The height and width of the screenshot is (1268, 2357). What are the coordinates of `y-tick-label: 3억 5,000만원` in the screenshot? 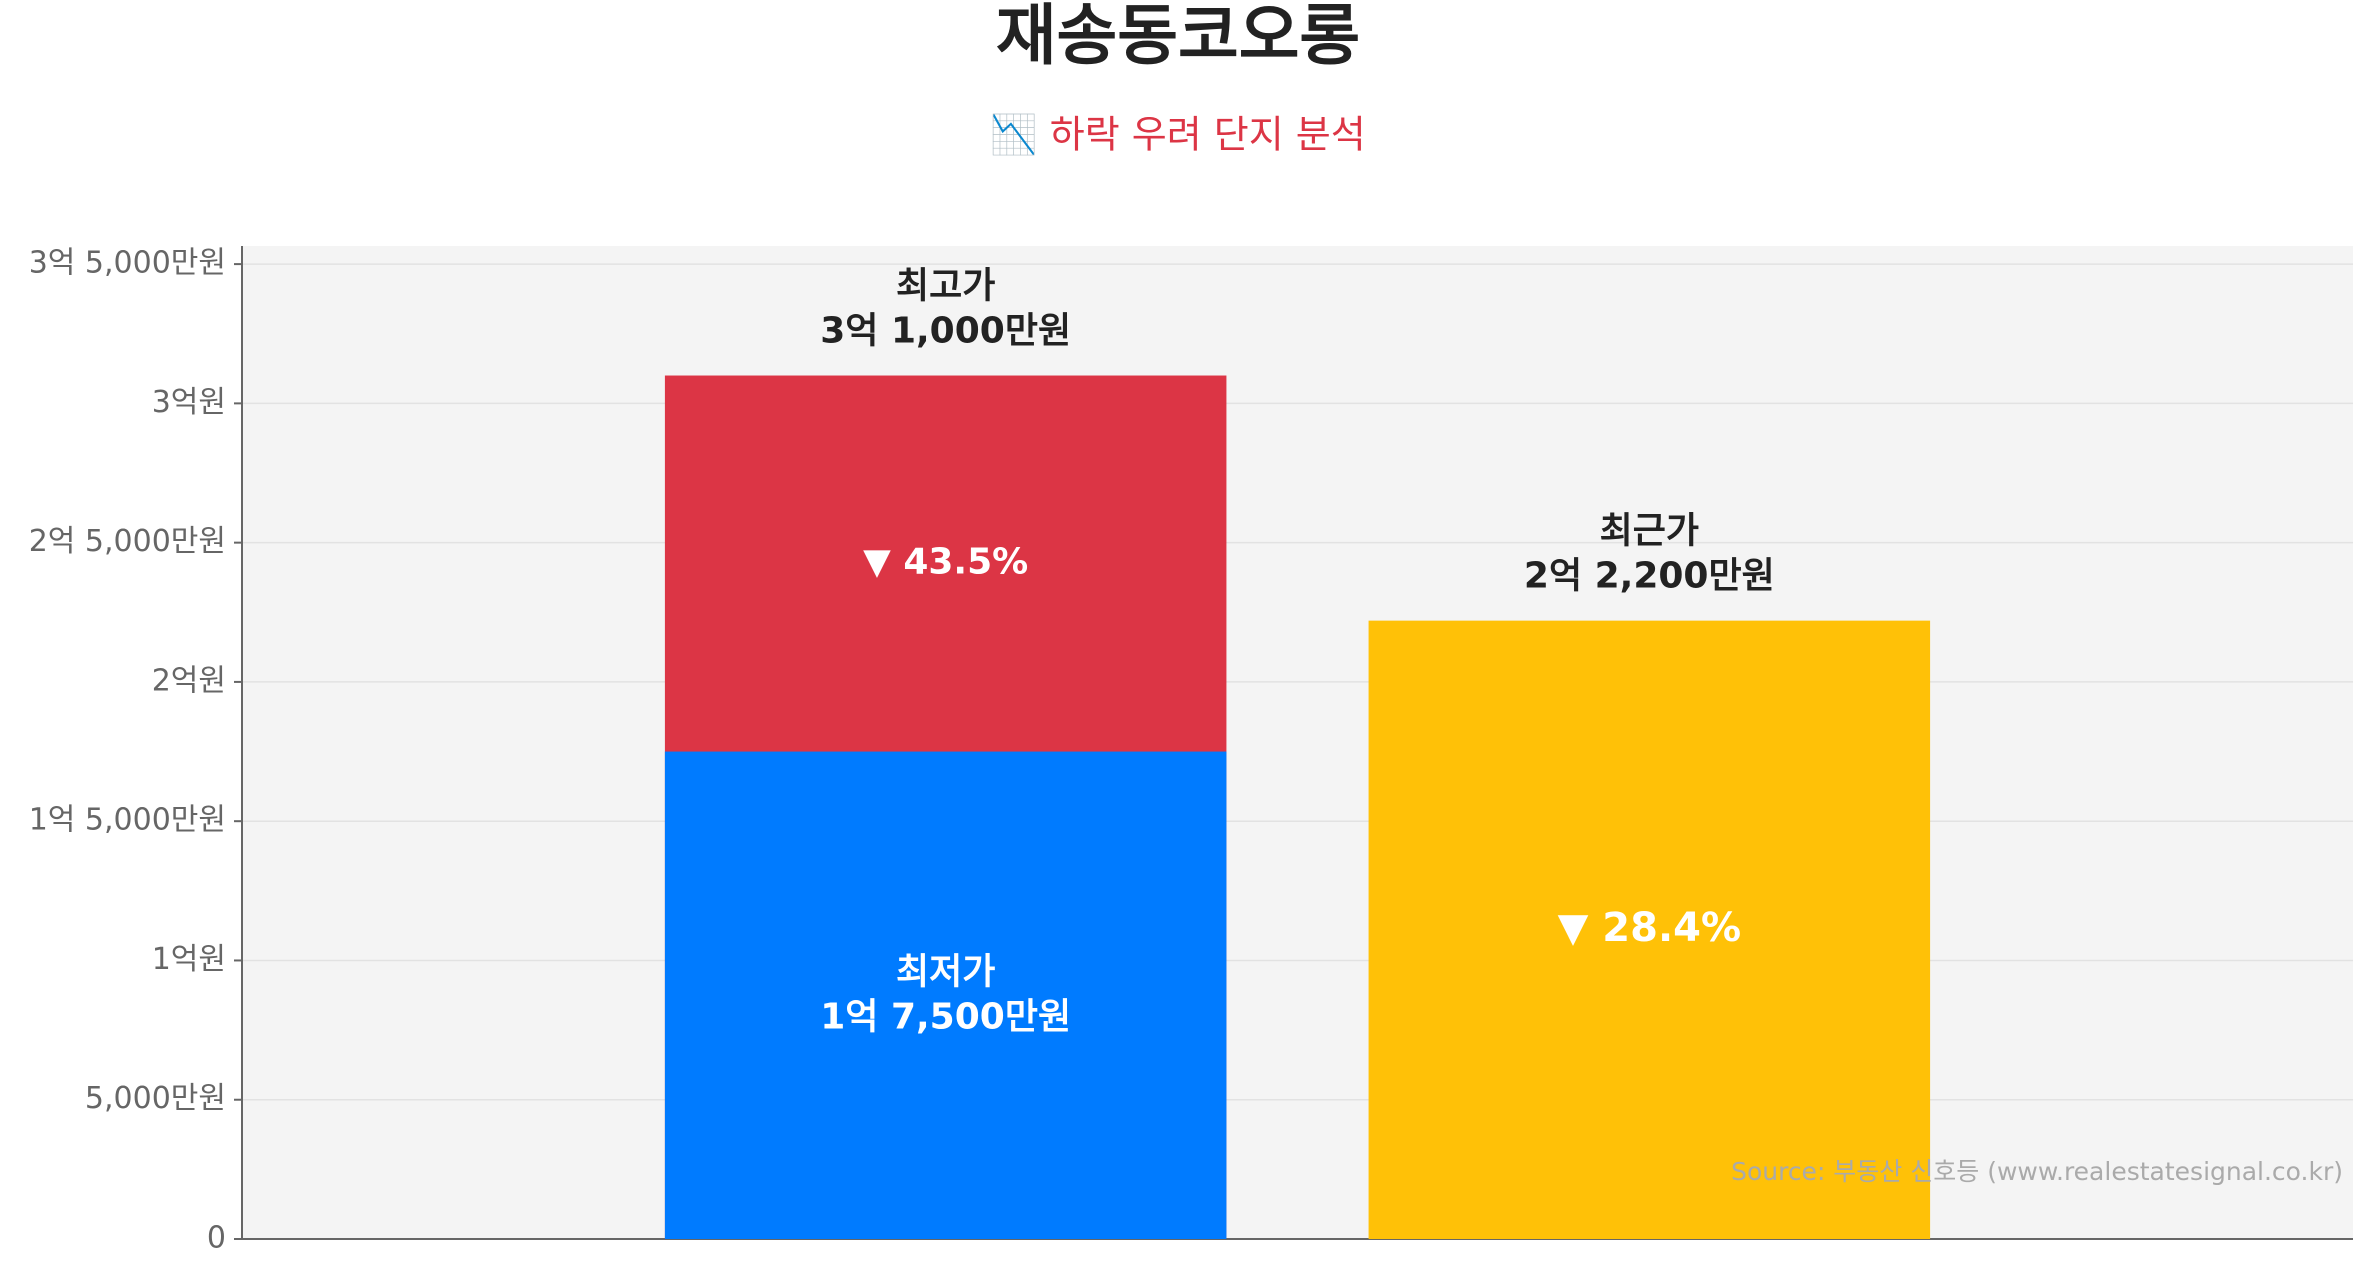 It's located at (127, 263).